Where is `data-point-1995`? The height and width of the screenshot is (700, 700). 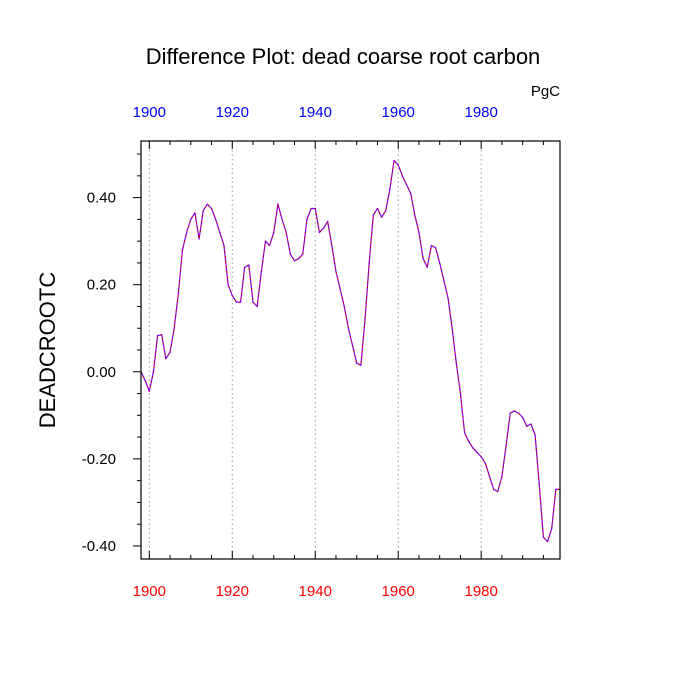
data-point-1995 is located at coordinates (543, 537).